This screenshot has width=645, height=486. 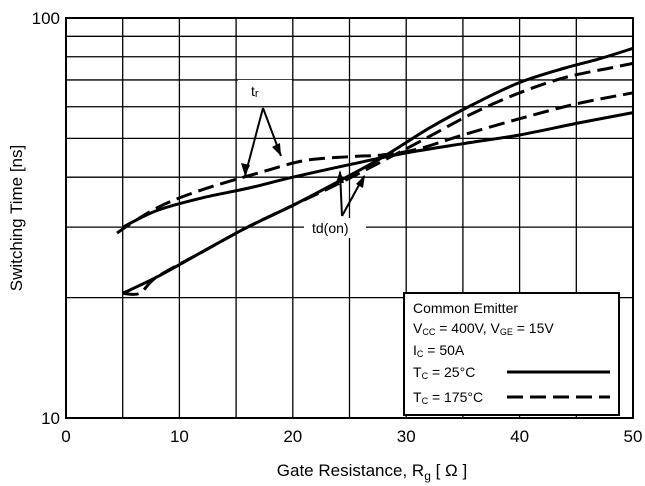 What do you see at coordinates (372, 472) in the screenshot?
I see `x-axis-title: Gate Resistance, Rg [ Ω ]` at bounding box center [372, 472].